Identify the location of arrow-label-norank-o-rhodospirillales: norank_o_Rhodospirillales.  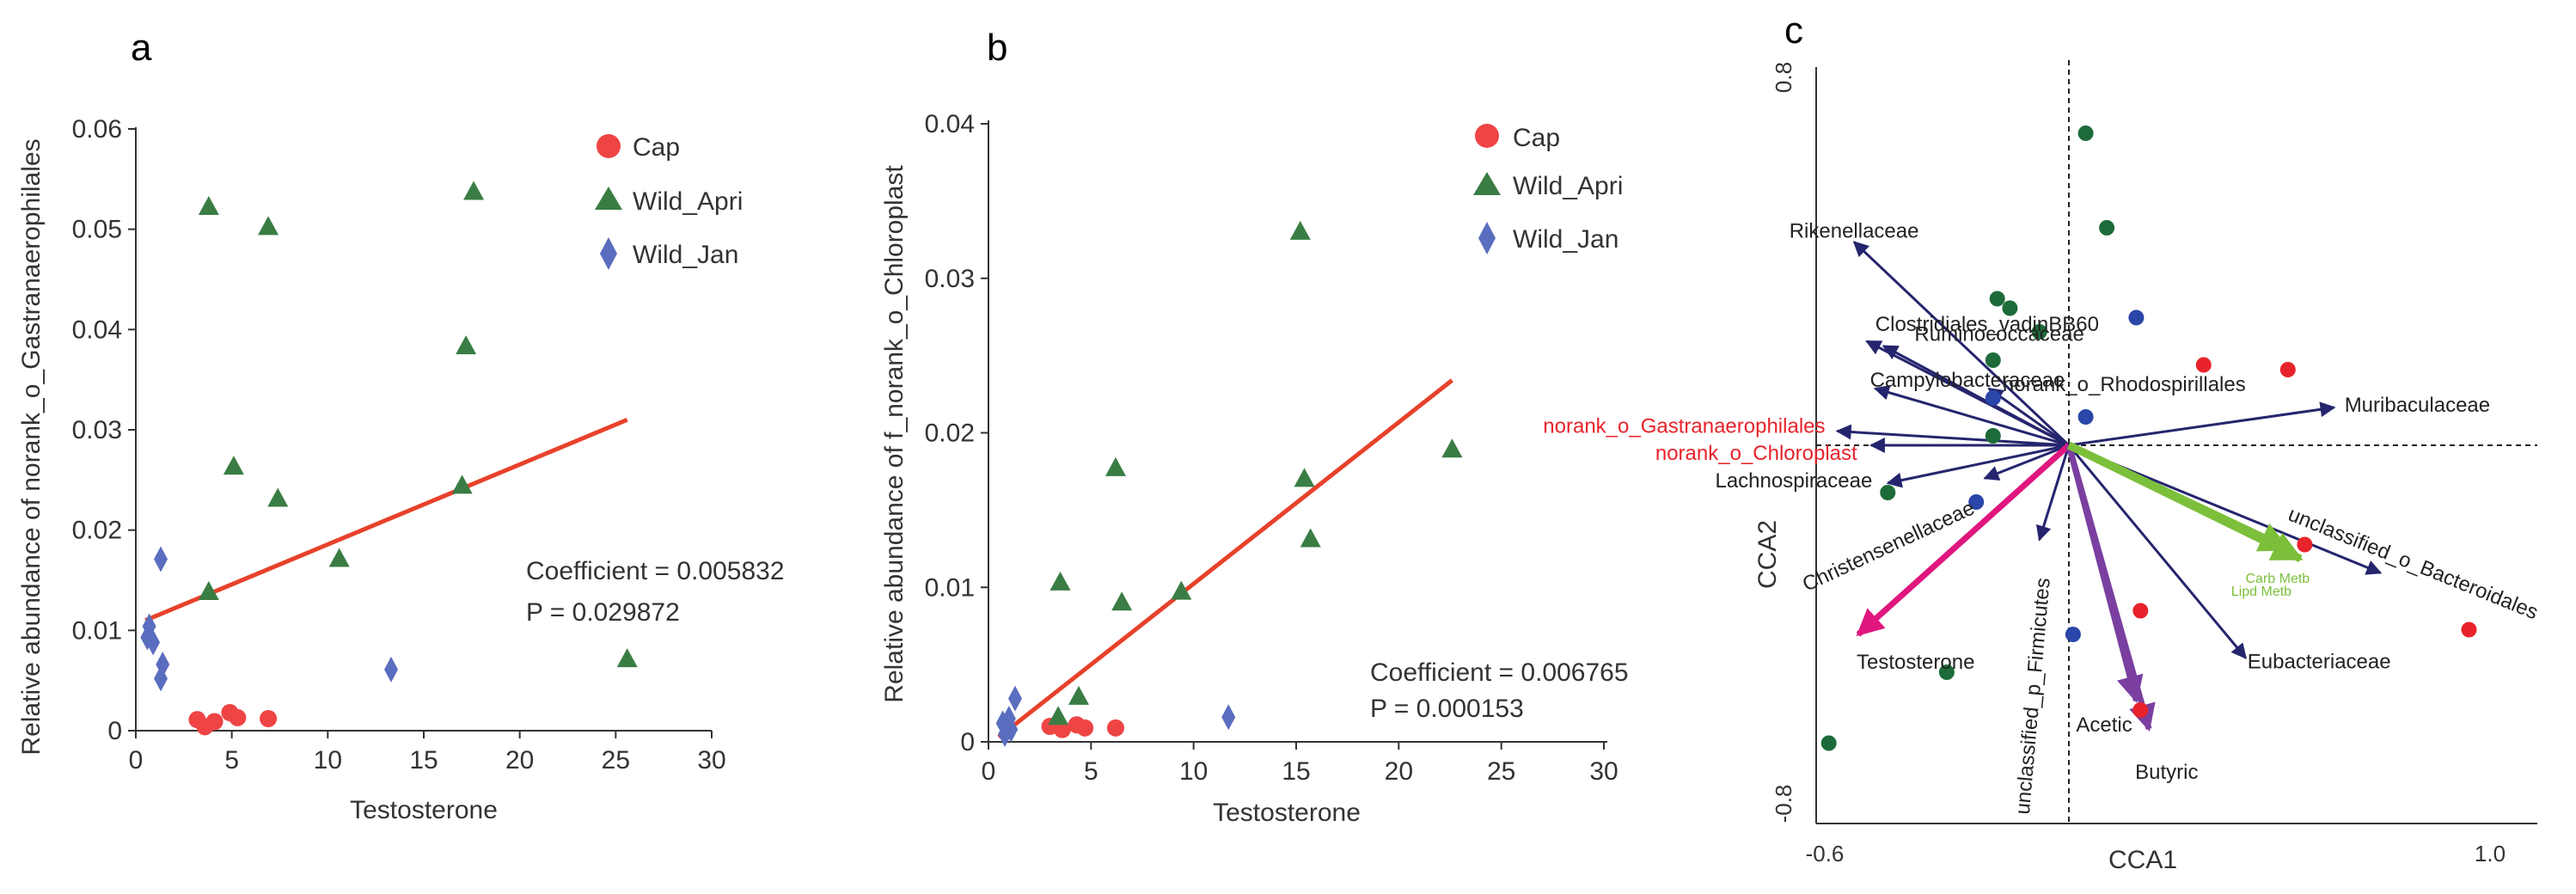
(2124, 384).